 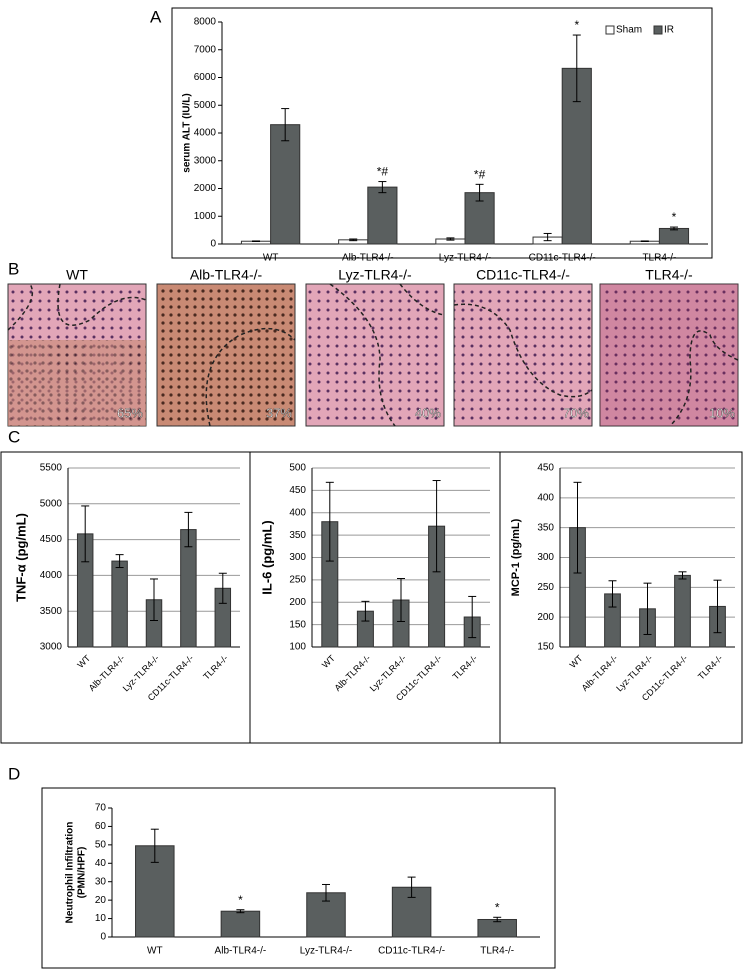 I want to click on image-label: Lyz-TLR4-/-, so click(x=375, y=275).